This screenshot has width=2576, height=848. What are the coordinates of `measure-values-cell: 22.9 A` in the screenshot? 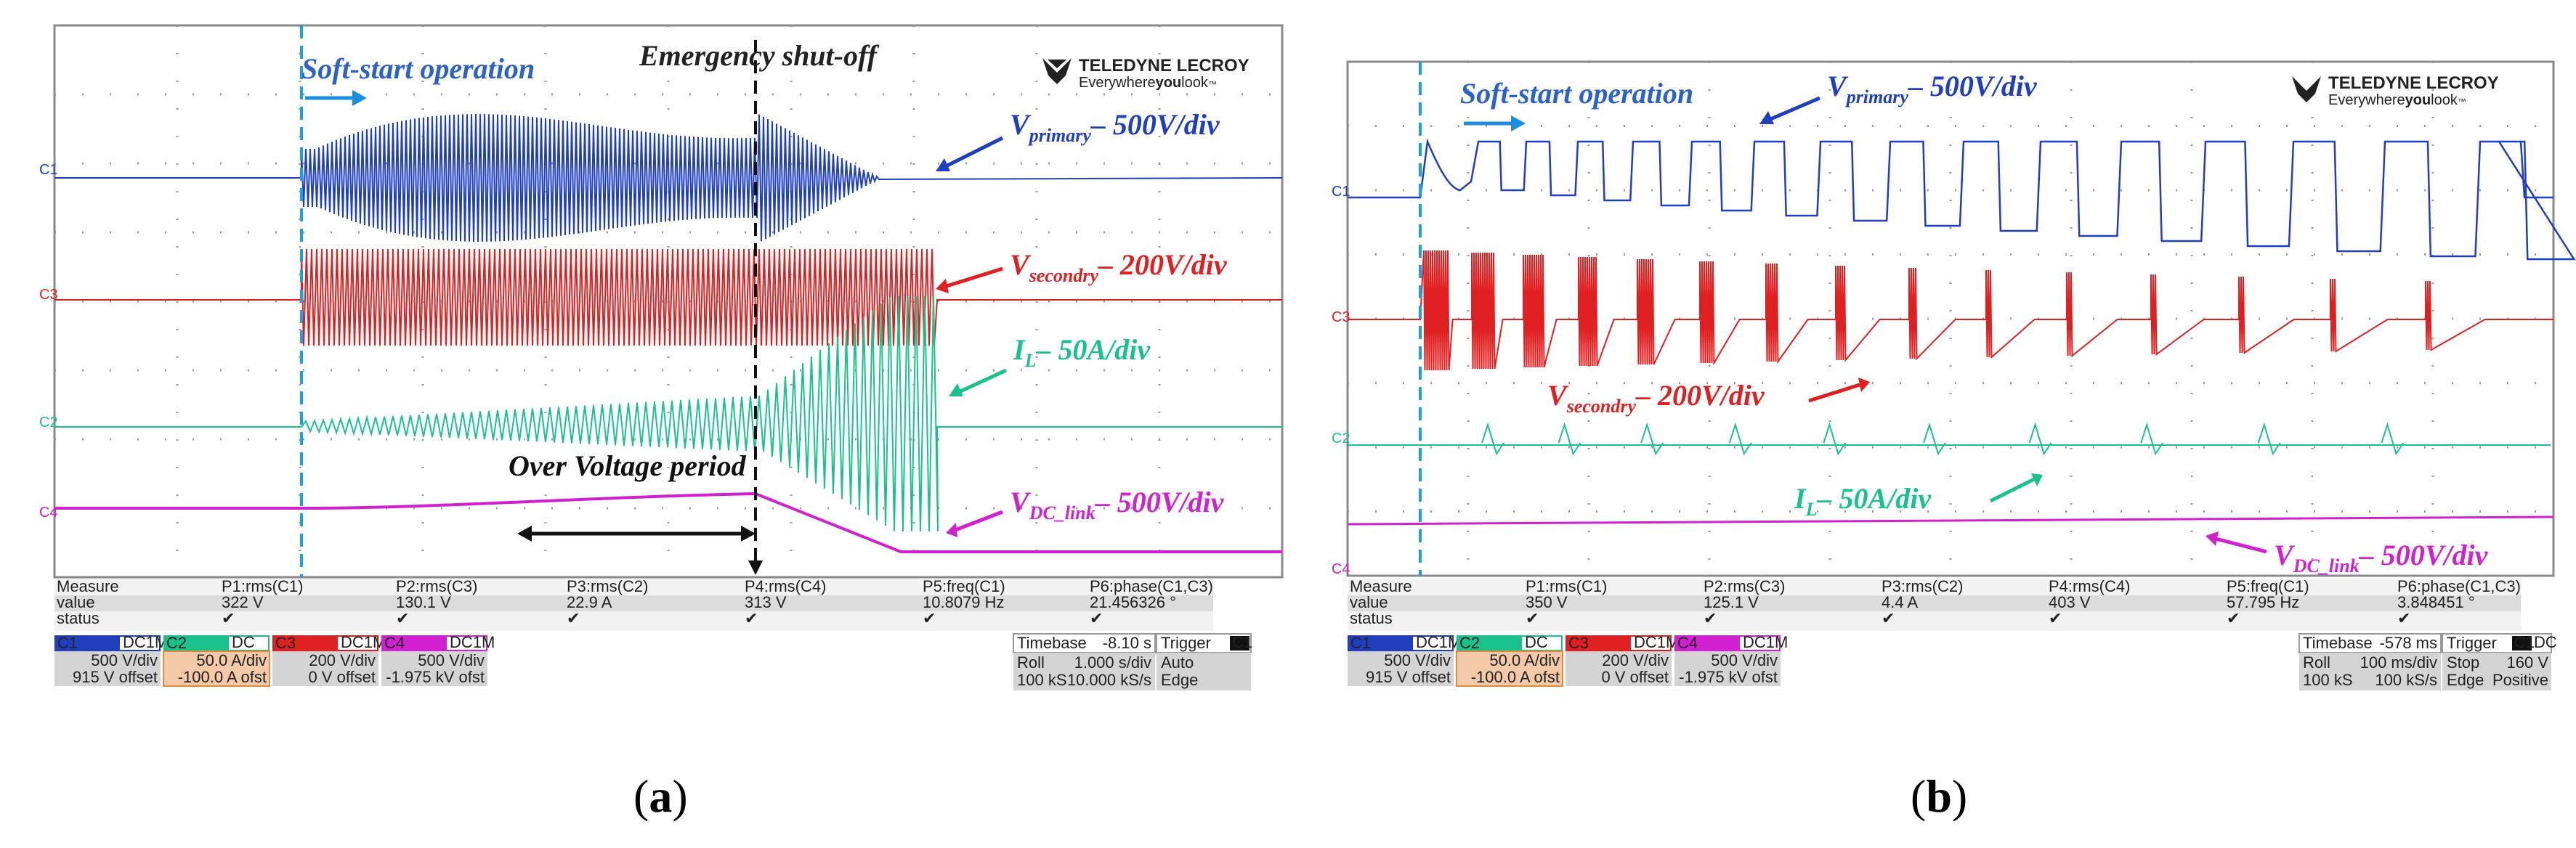 It's located at (589, 602).